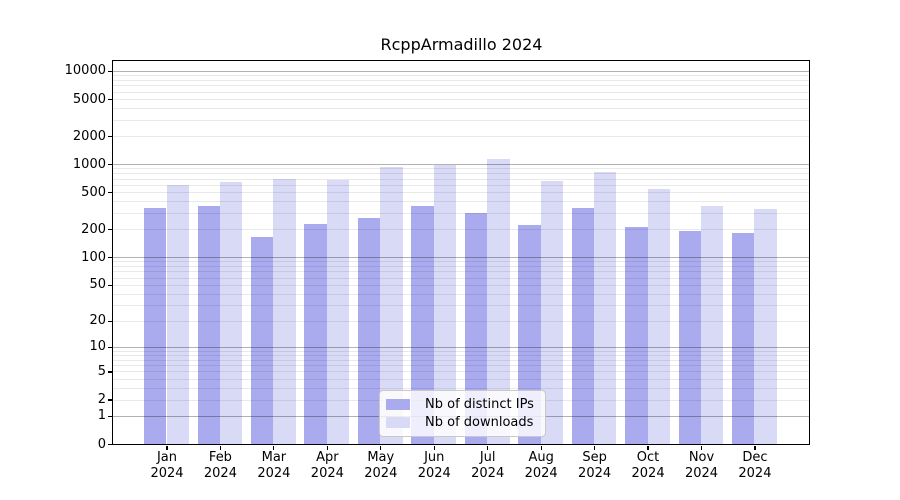 The image size is (900, 500). What do you see at coordinates (462, 413) in the screenshot?
I see `legend: Nb of distinct IPs Nb of downloads` at bounding box center [462, 413].